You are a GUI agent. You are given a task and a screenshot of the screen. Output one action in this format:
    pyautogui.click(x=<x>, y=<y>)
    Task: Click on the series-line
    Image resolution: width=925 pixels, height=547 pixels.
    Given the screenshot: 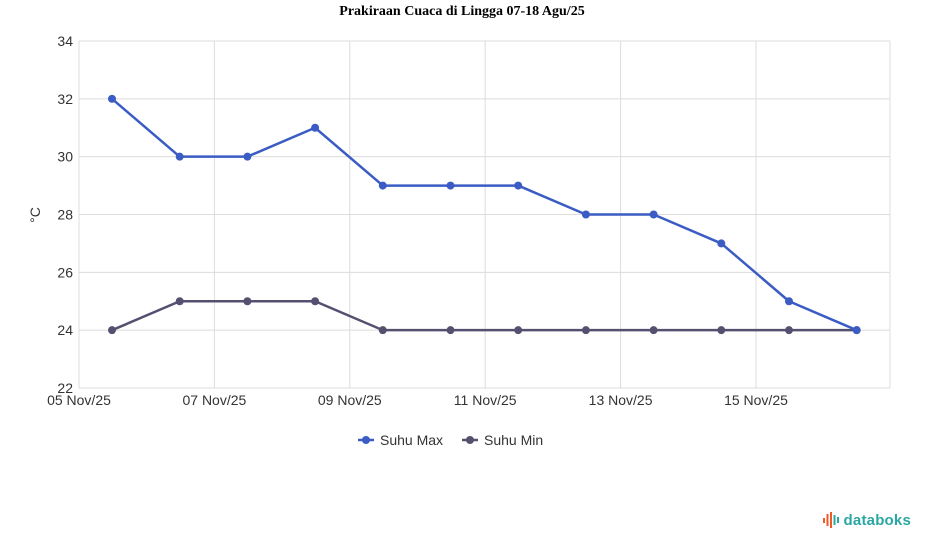 What is the action you would take?
    pyautogui.click(x=484, y=316)
    